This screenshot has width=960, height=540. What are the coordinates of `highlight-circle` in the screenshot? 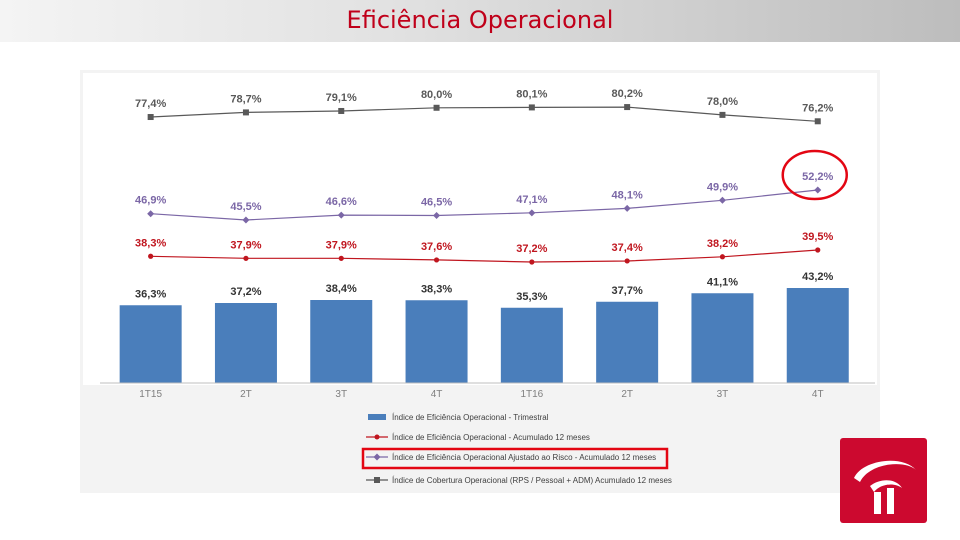 It's located at (814, 175).